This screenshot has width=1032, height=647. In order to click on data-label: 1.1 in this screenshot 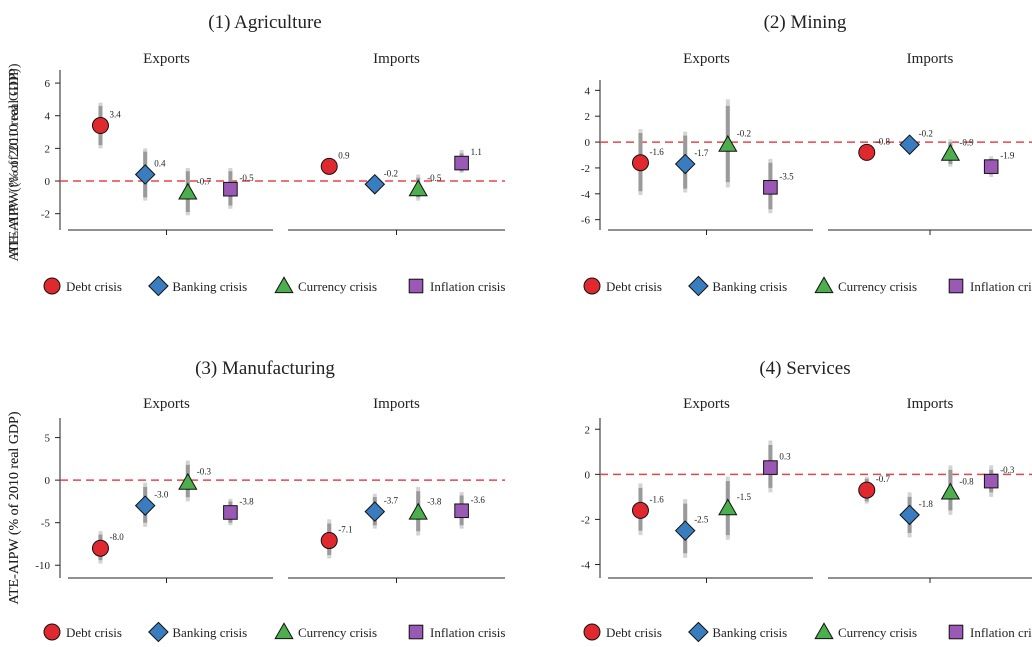, I will do `click(476, 152)`.